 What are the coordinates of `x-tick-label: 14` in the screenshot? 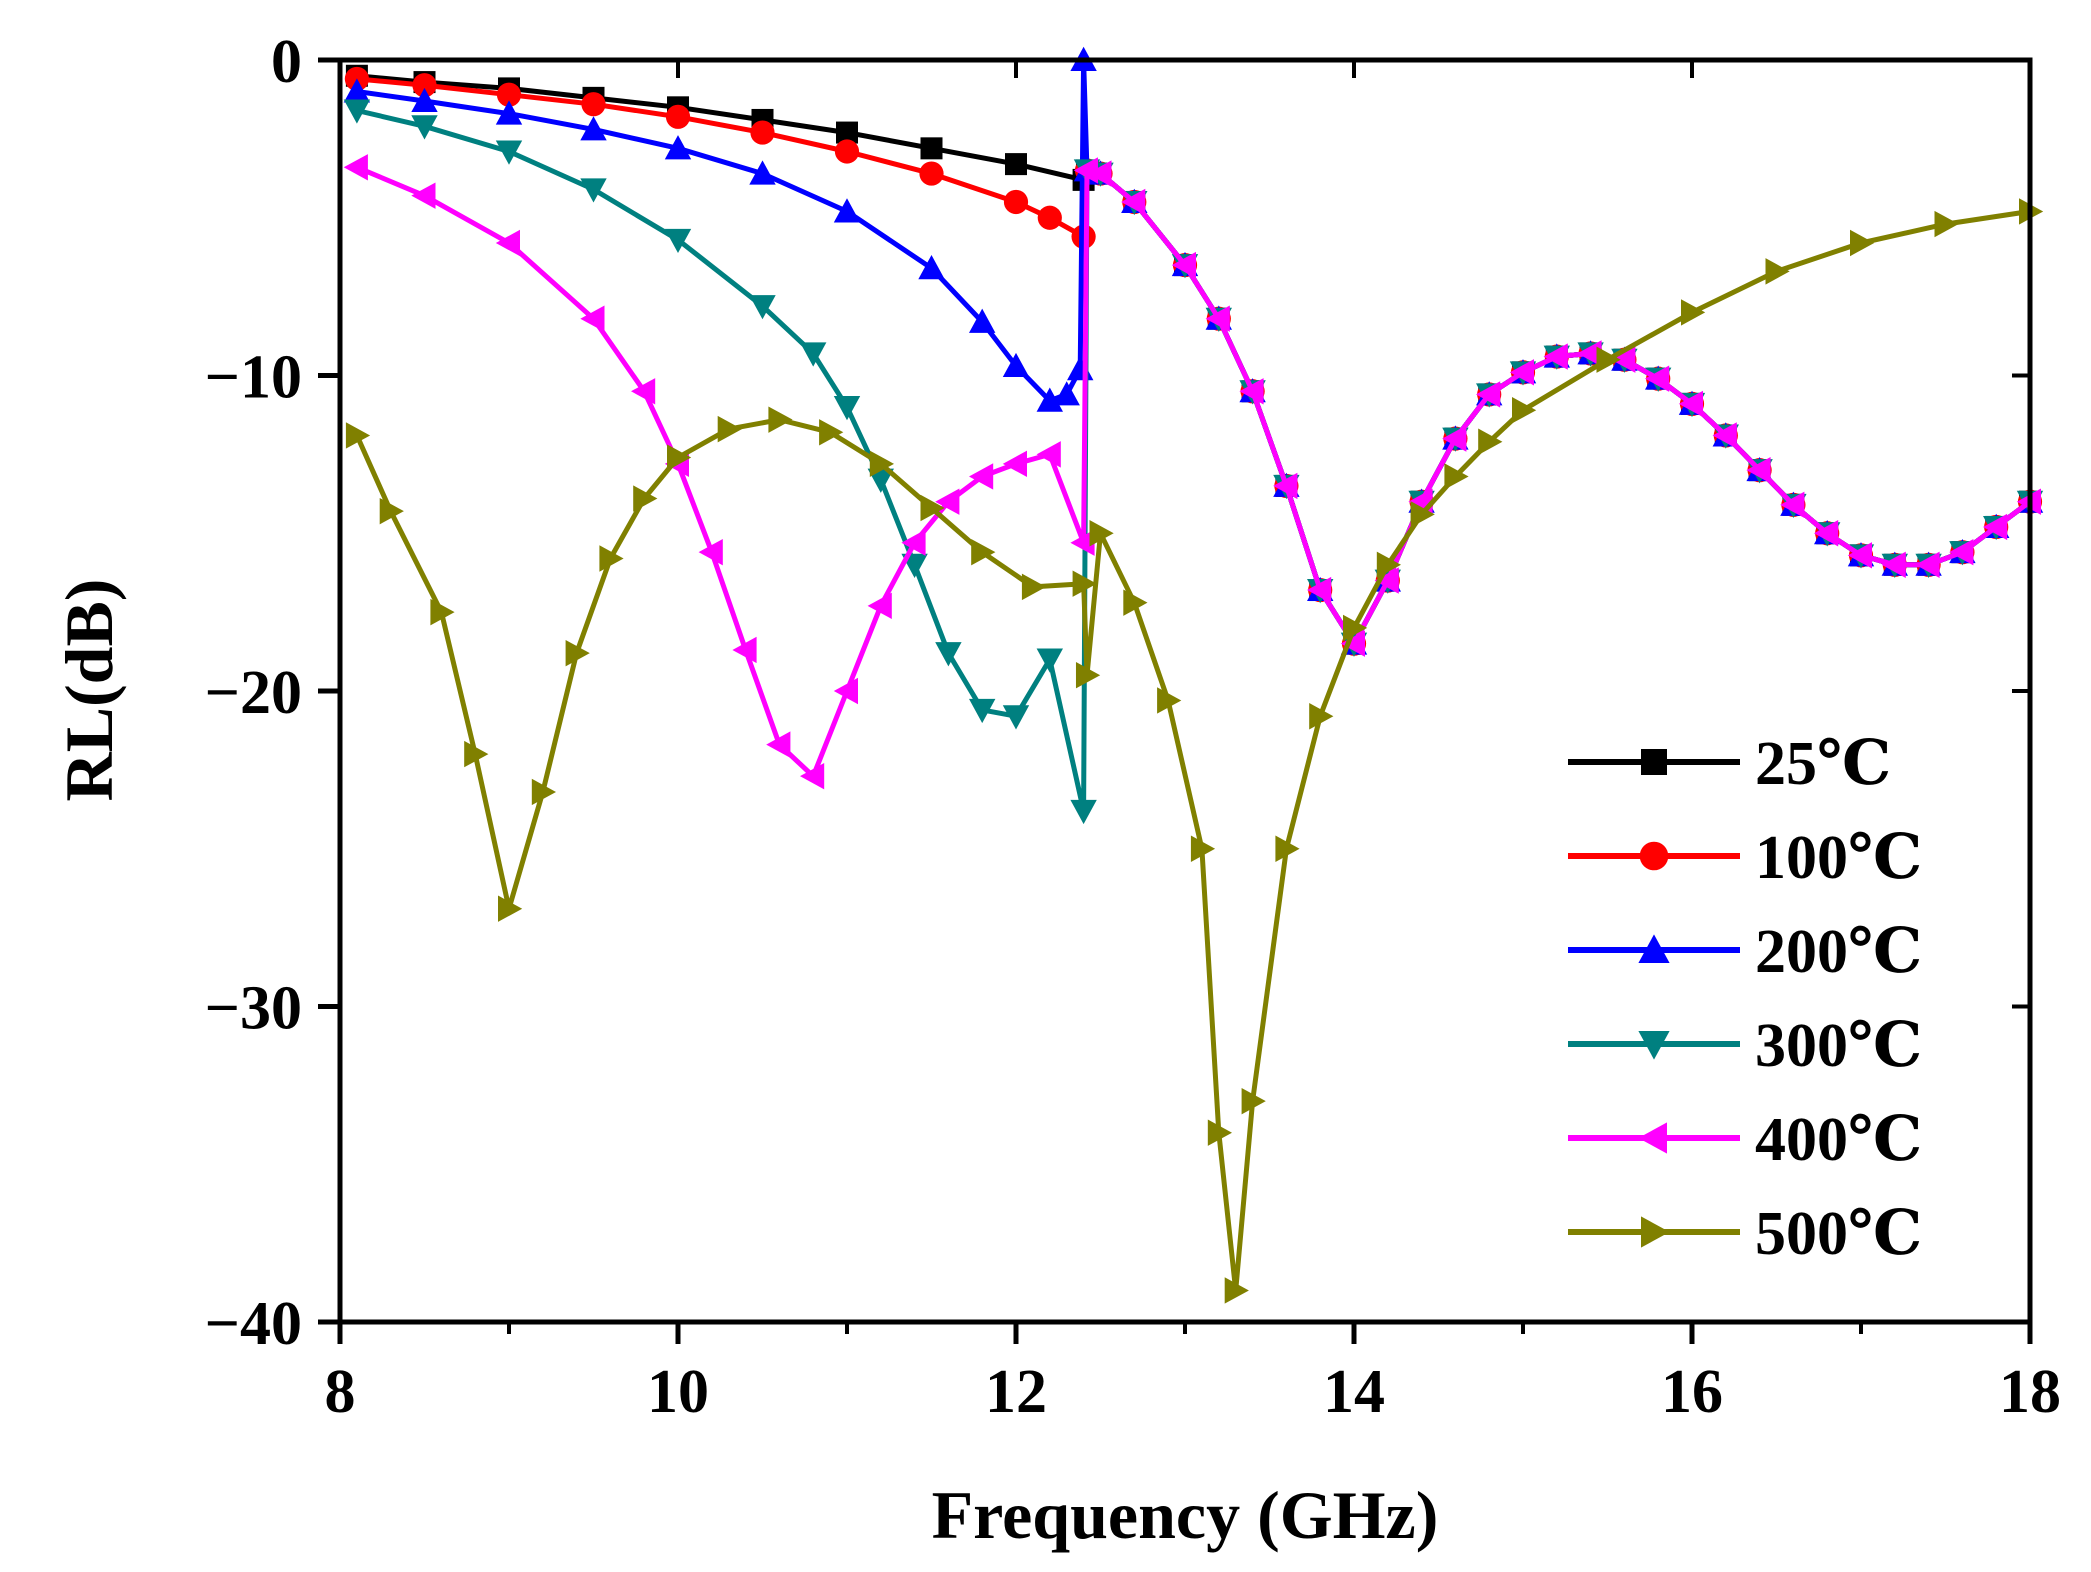 It's located at (1354, 1392).